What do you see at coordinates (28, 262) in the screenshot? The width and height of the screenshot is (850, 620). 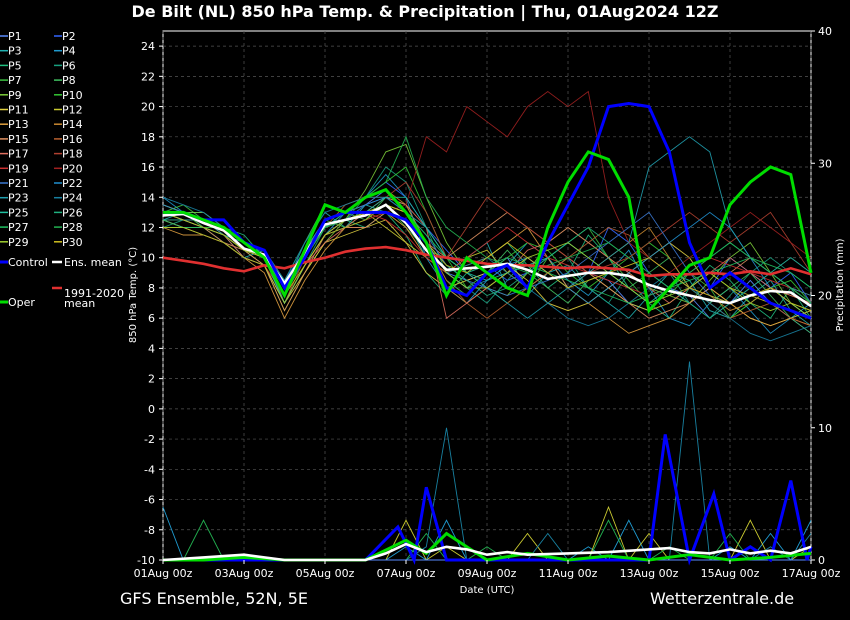 I see `legend-label-control: Control` at bounding box center [28, 262].